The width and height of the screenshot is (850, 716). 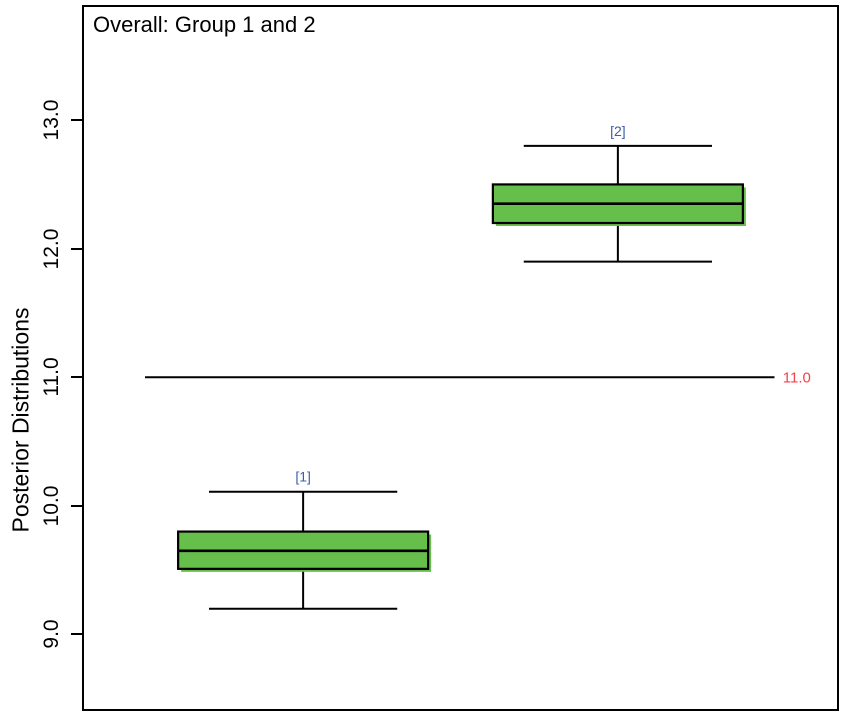 What do you see at coordinates (618, 131) in the screenshot?
I see `group-label-2: [2]` at bounding box center [618, 131].